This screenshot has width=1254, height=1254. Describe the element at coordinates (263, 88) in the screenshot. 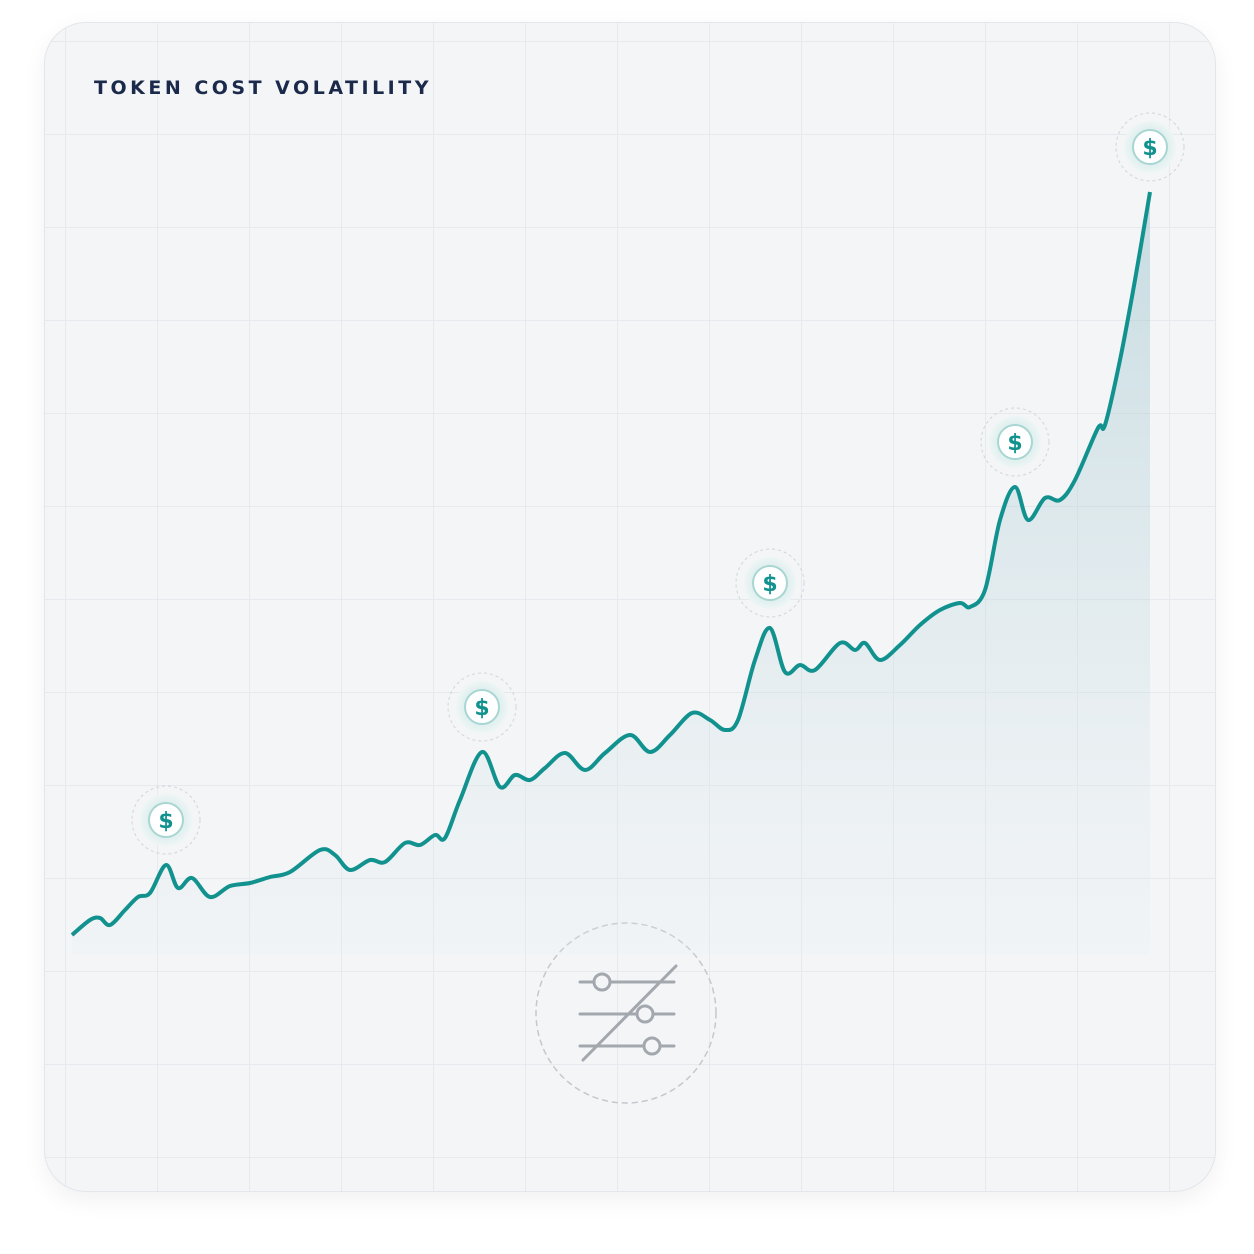

I see `chart-title: TOKEN COST VOLATILITY` at that location.